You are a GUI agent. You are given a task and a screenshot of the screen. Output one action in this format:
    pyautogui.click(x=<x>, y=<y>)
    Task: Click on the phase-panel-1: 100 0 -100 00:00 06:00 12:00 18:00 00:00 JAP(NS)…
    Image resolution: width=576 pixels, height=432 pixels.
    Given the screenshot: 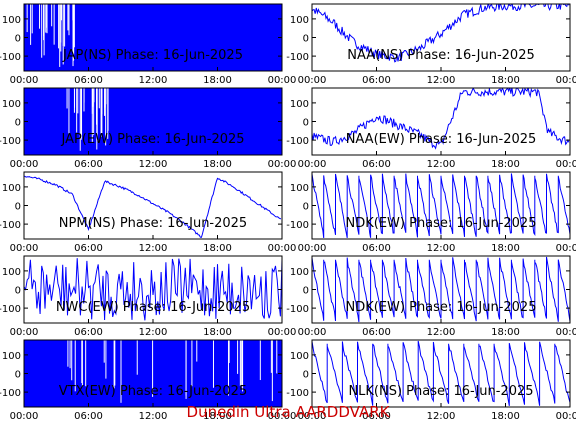 What is the action you would take?
    pyautogui.click(x=148, y=44)
    